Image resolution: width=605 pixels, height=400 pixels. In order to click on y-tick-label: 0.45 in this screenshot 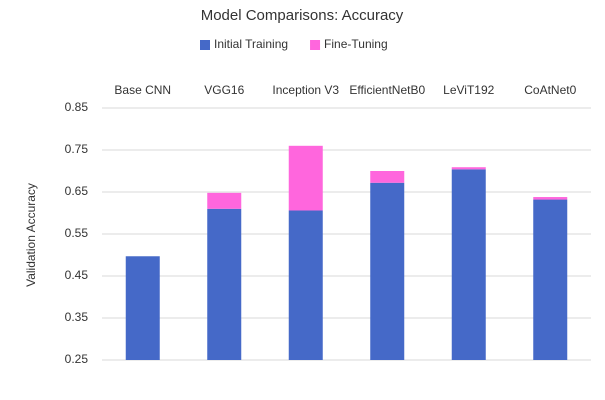, I will do `click(77, 275)`.